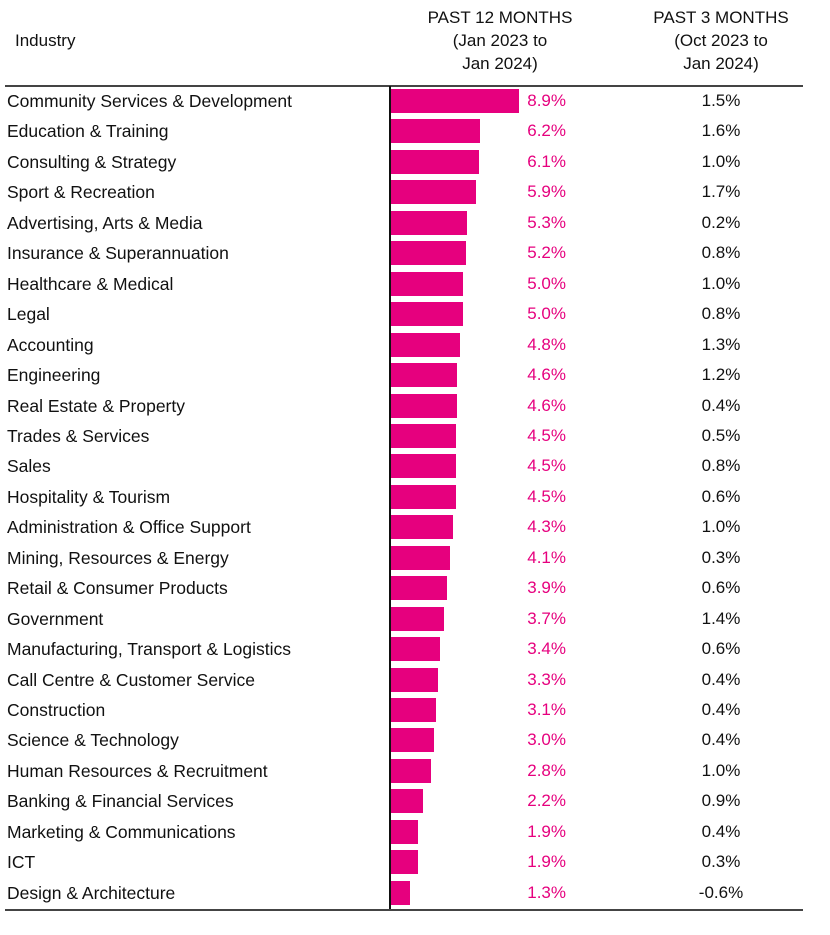  What do you see at coordinates (92, 161) in the screenshot?
I see `industry-label: Consulting & Strategy` at bounding box center [92, 161].